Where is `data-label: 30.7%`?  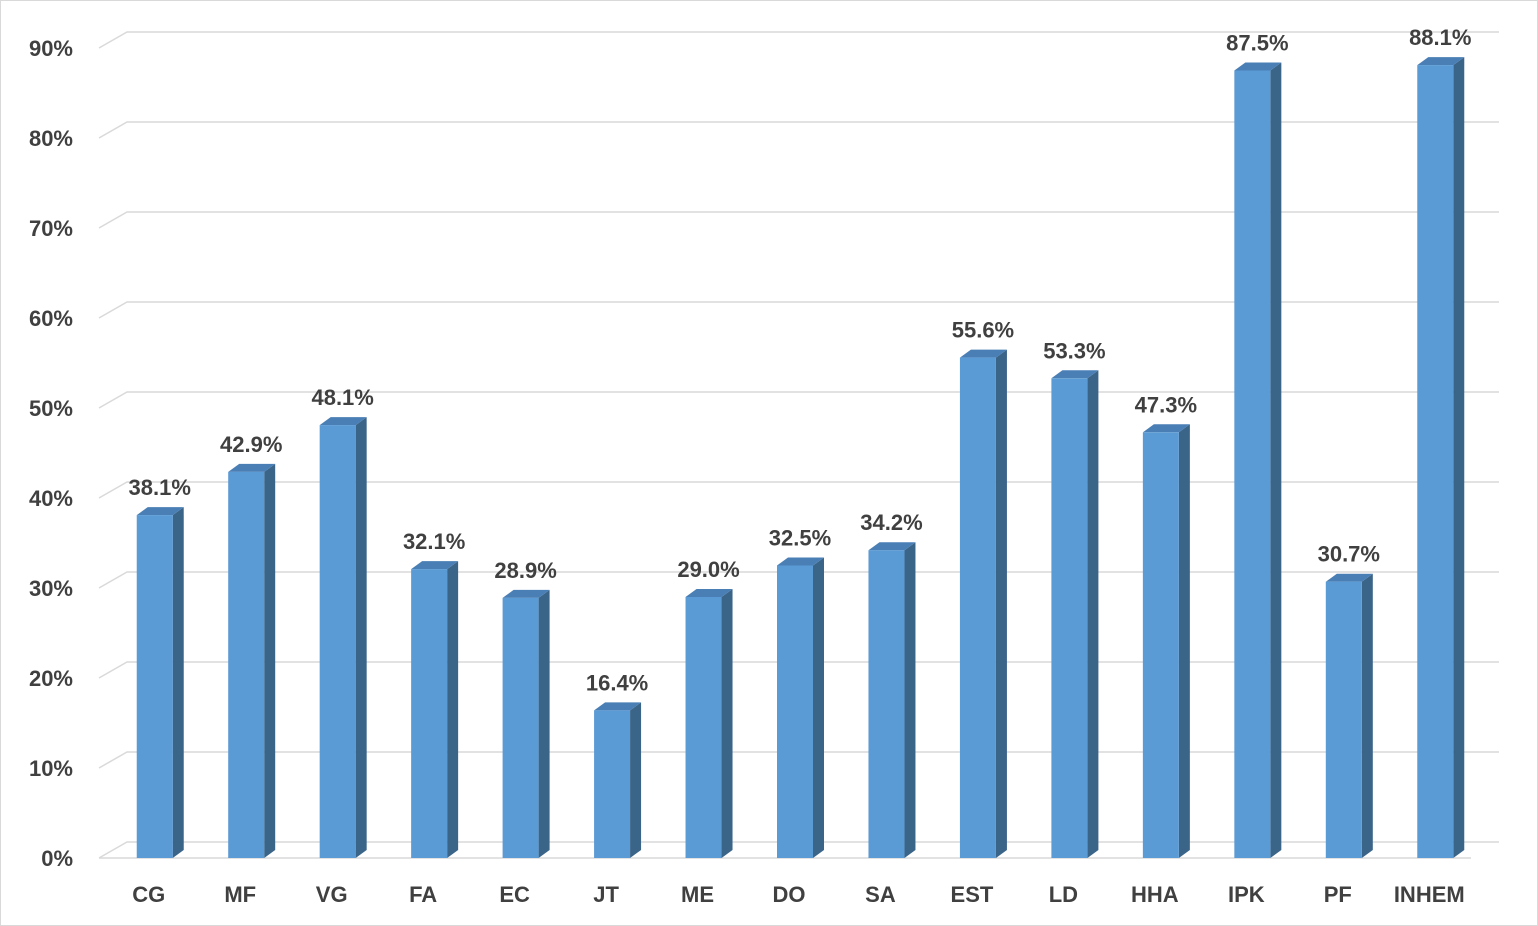
data-label: 30.7% is located at coordinates (1349, 554).